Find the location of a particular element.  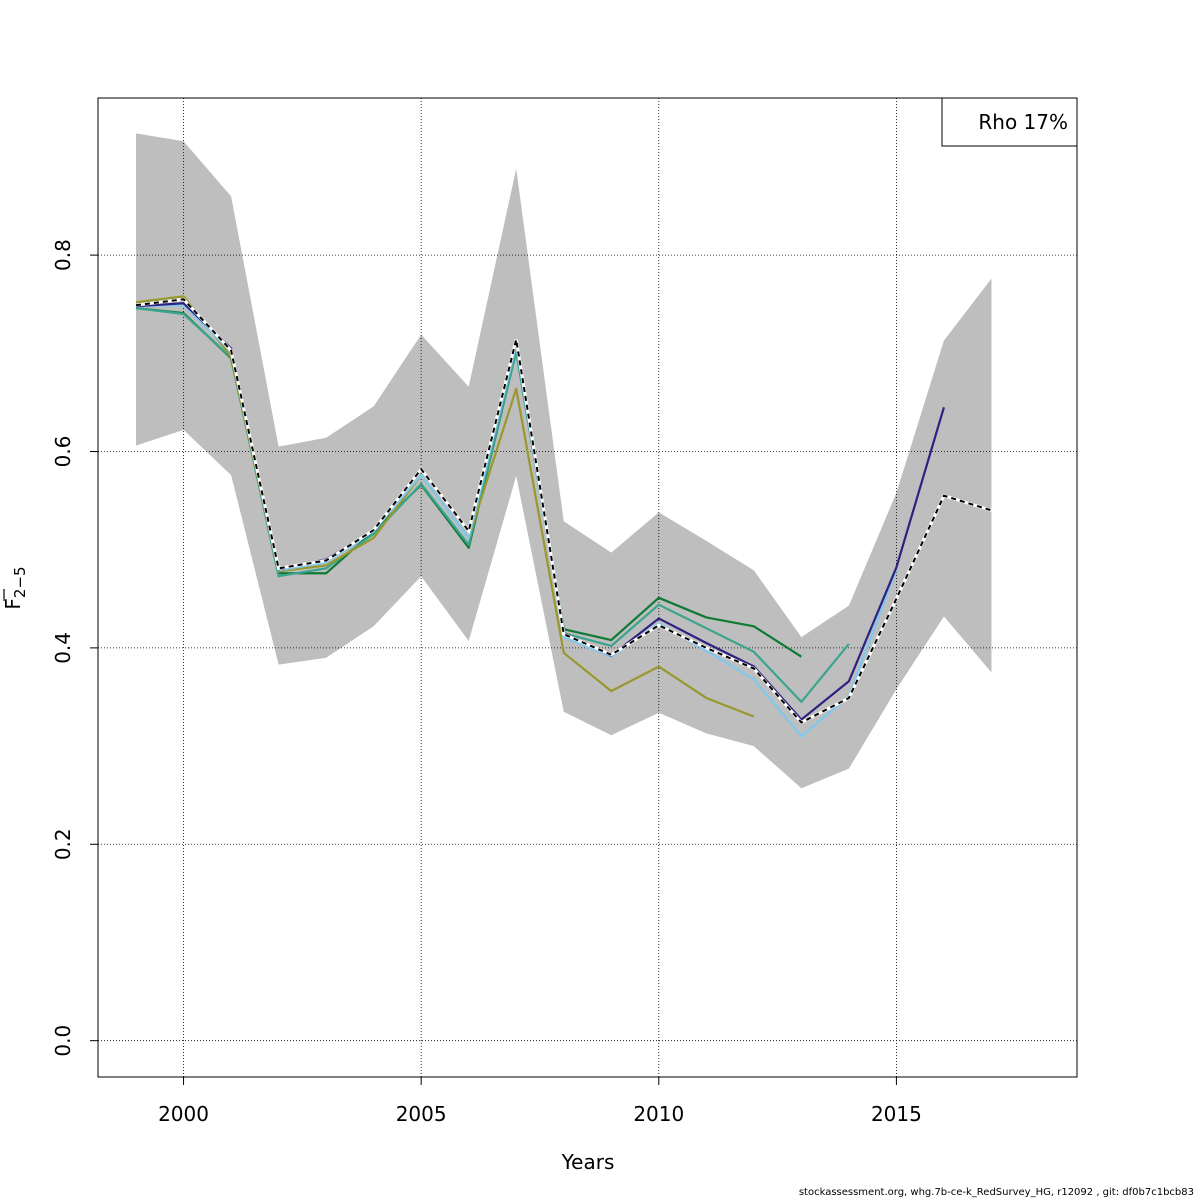

y-axis-title-sub: 2−5 is located at coordinates (20, 582).